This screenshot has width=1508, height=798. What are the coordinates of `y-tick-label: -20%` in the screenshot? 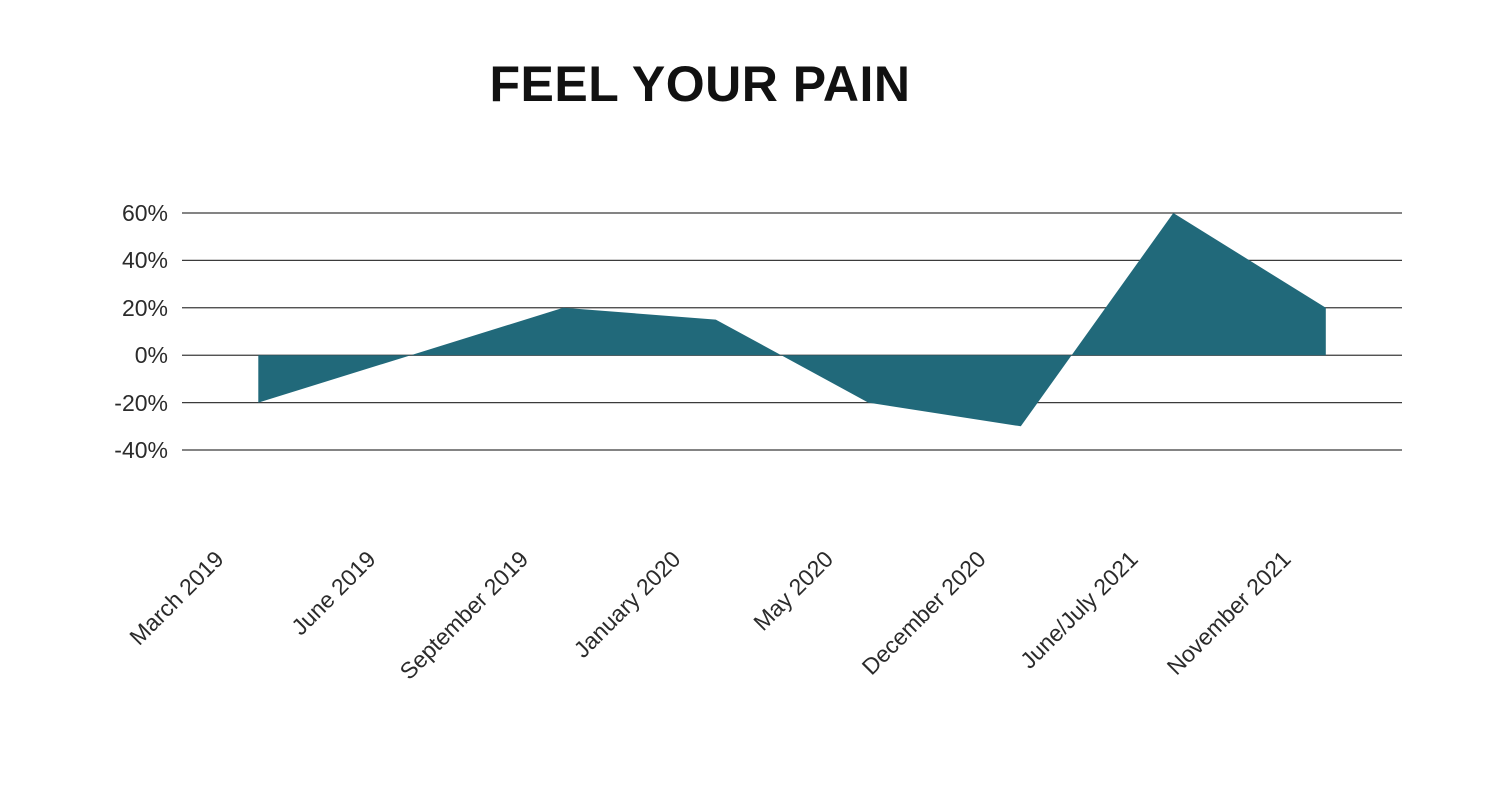 It's located at (141, 402).